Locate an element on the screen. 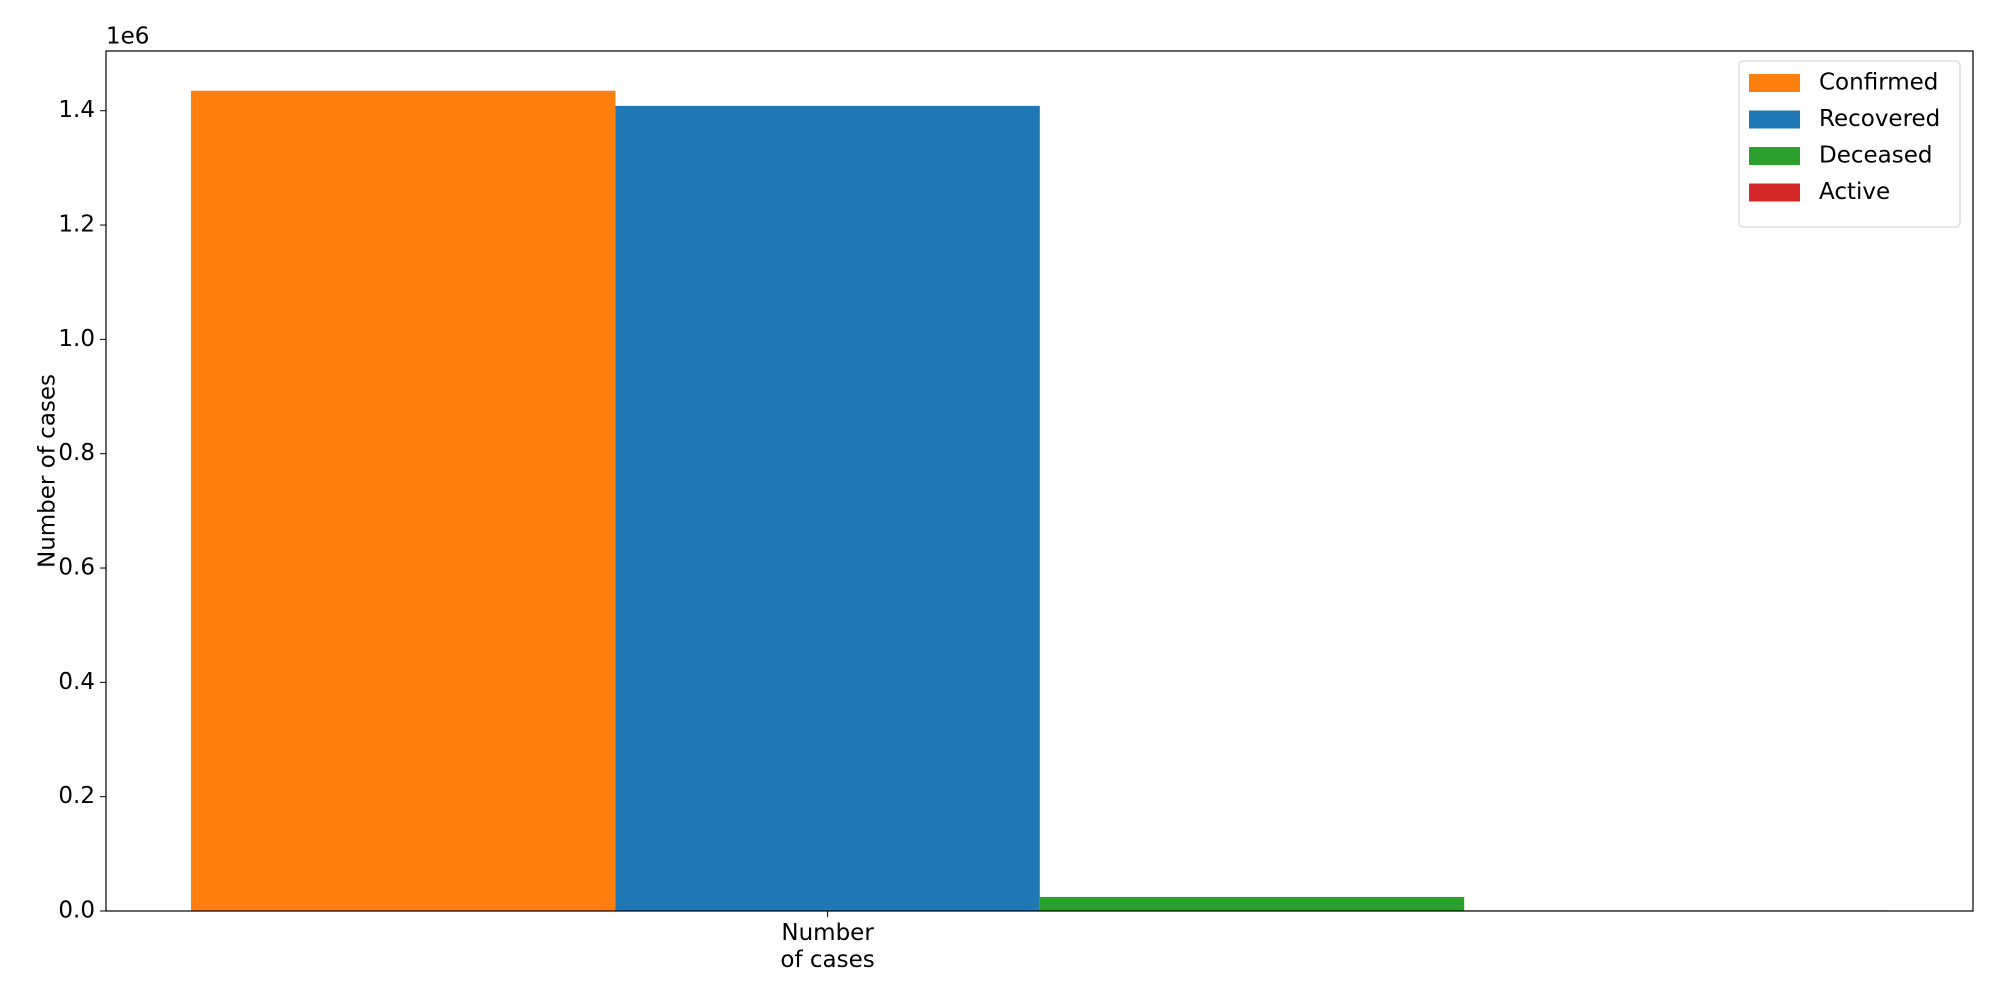  y-tick-label: 0.0 is located at coordinates (76, 911).